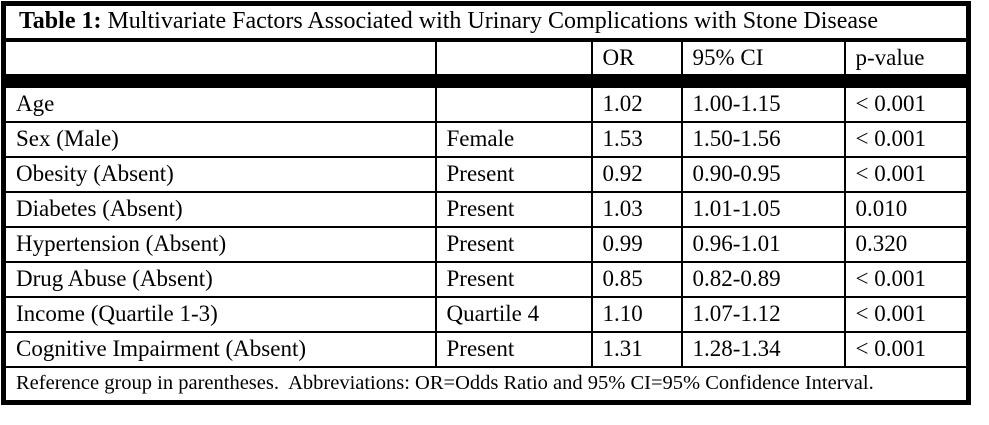  Describe the element at coordinates (763, 209) in the screenshot. I see `ci-cell: 1.01-1.05` at that location.